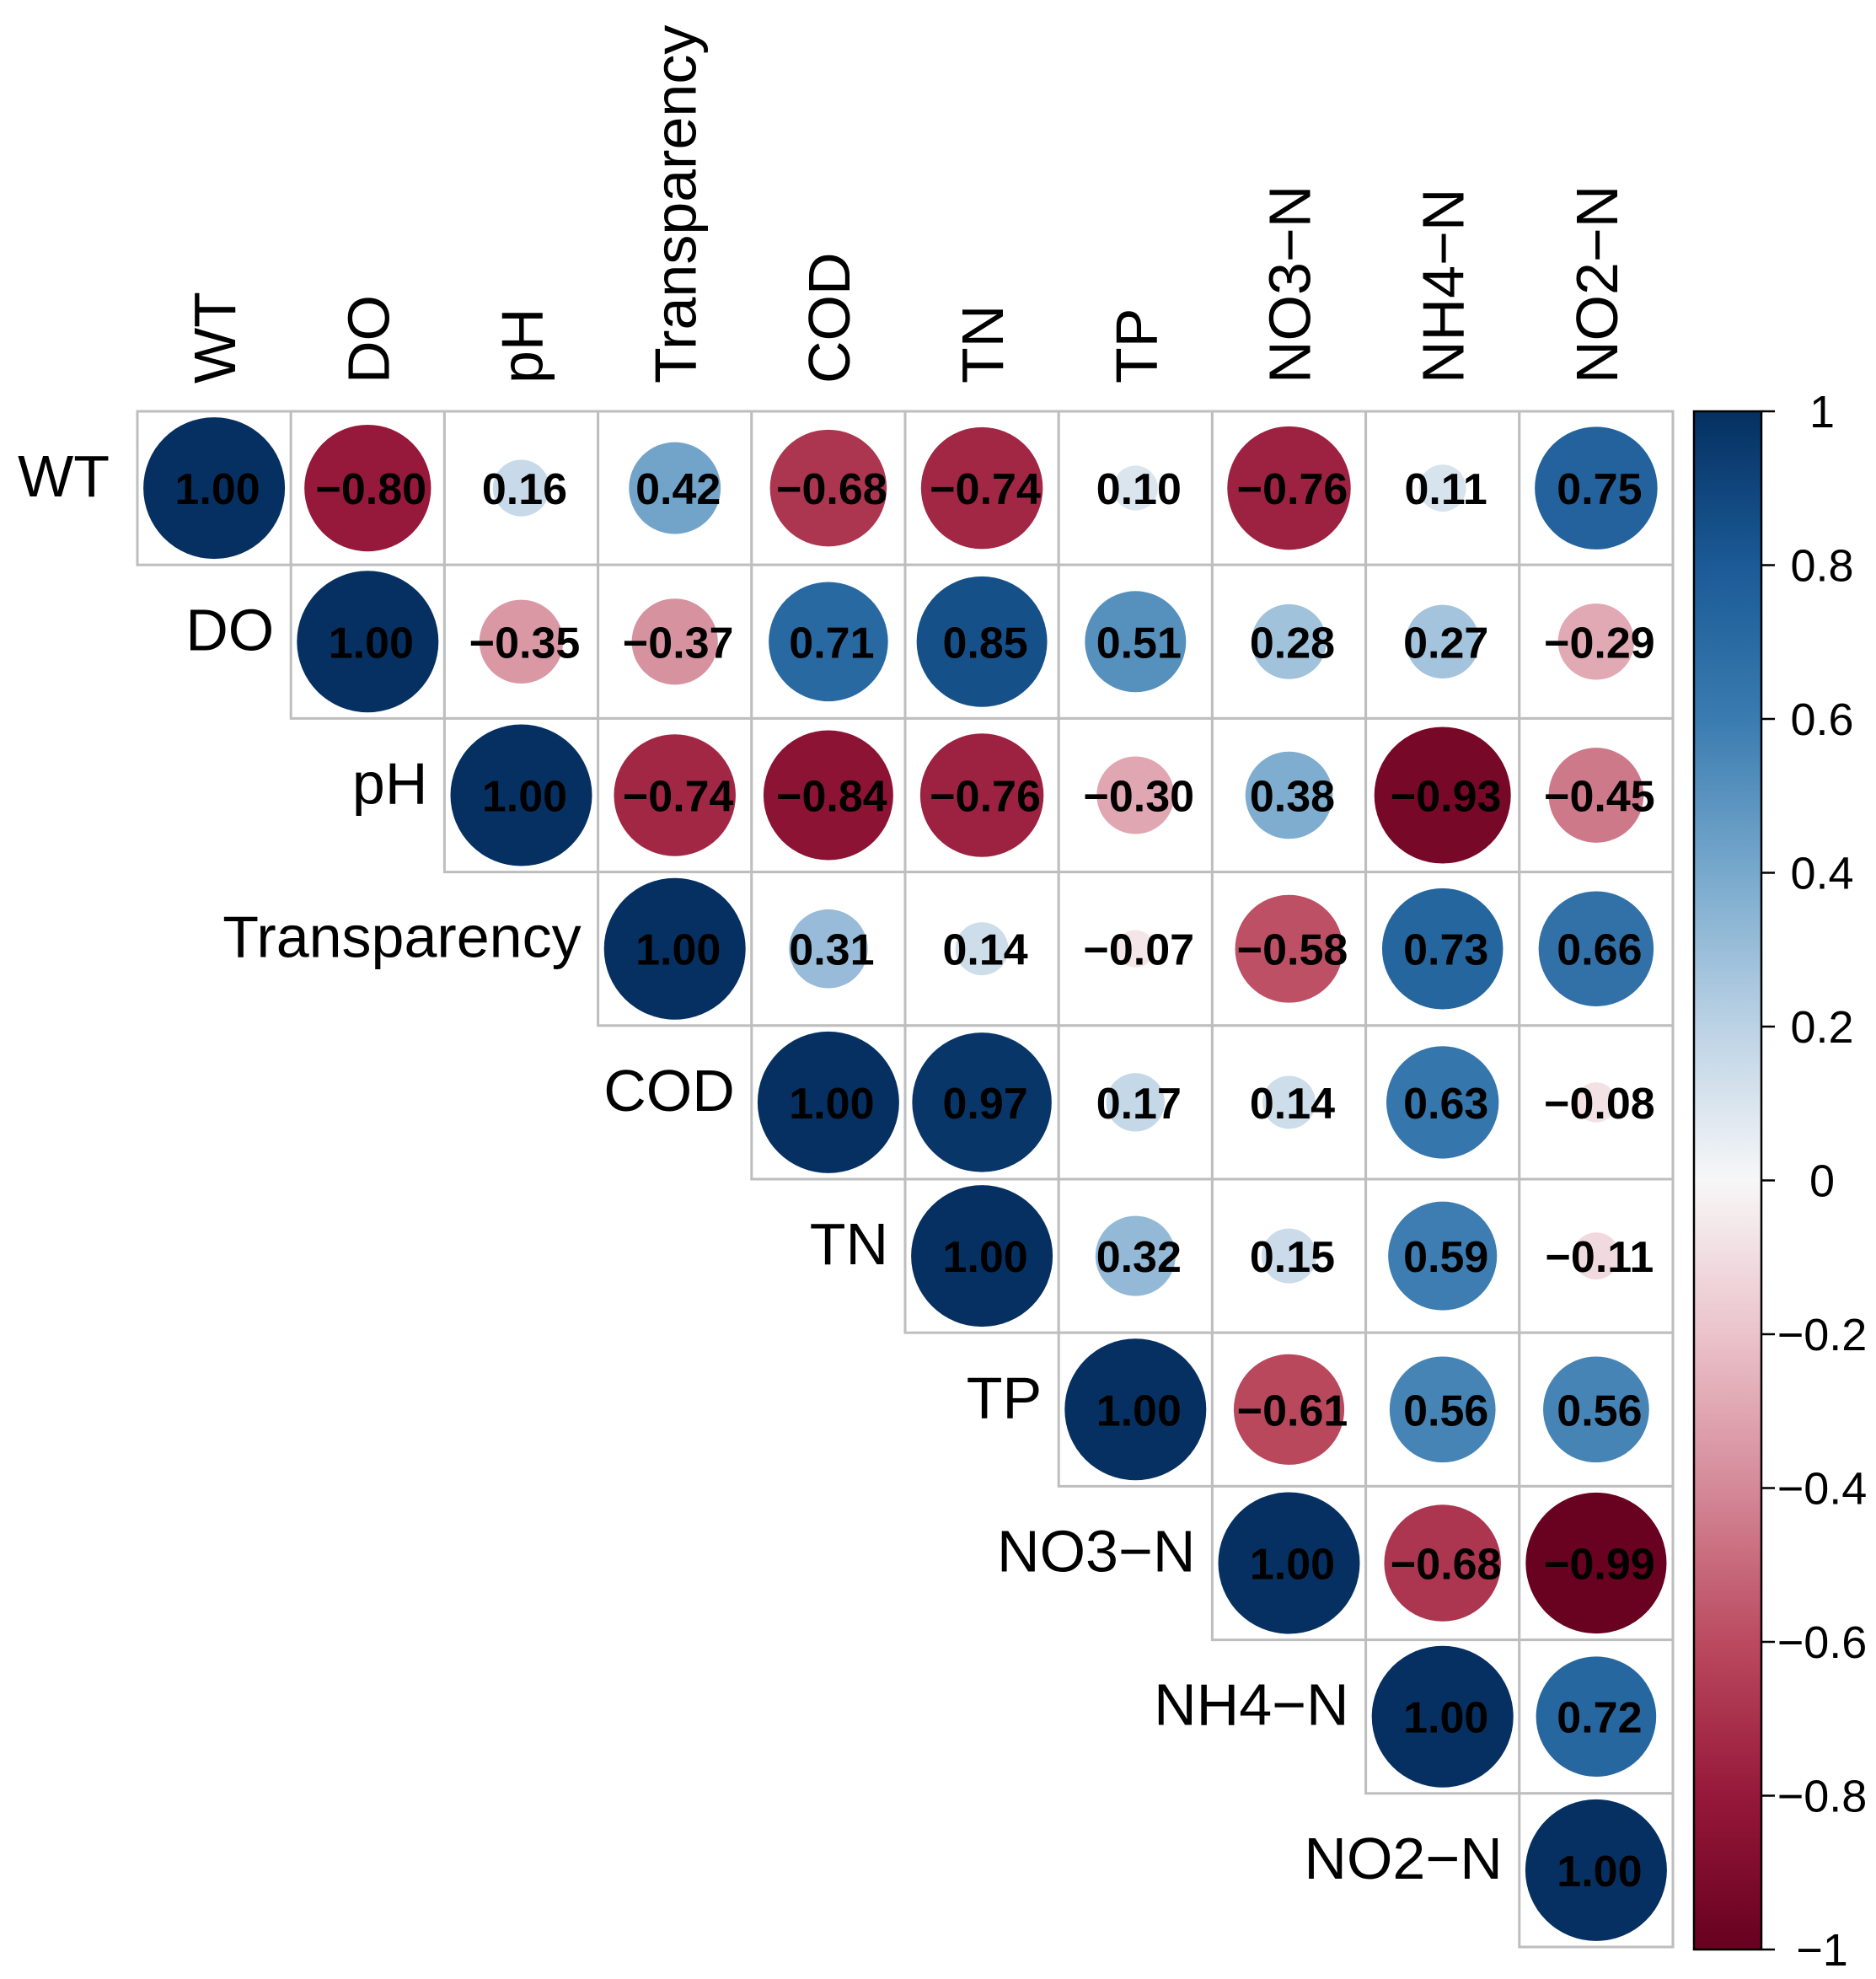 The width and height of the screenshot is (1876, 1979). I want to click on value-label-cod-tn: 0.97, so click(984, 1104).